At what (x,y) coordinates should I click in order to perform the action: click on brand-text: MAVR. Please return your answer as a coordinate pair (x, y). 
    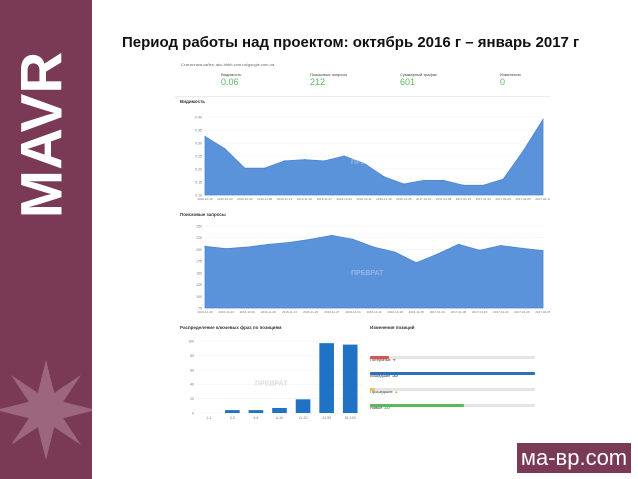
    Looking at the image, I should click on (41, 135).